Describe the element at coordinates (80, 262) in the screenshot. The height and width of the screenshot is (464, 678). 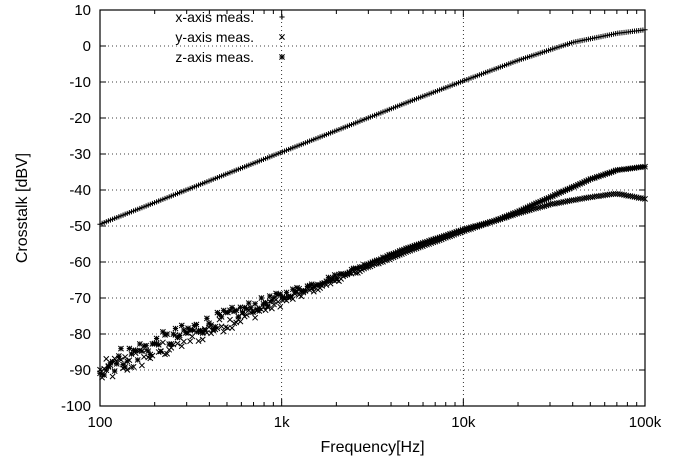
I see `y-tick-label: -60` at that location.